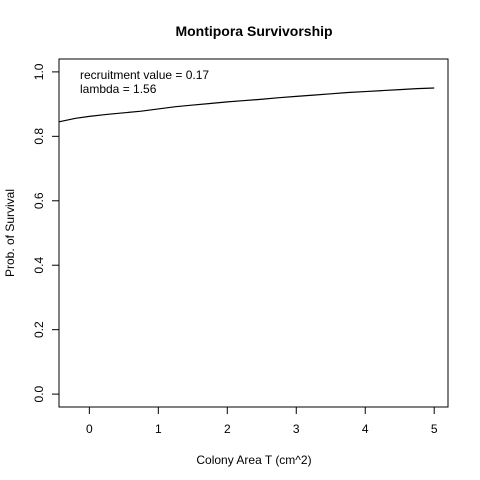  What do you see at coordinates (365, 429) in the screenshot?
I see `x-tick-label: 4` at bounding box center [365, 429].